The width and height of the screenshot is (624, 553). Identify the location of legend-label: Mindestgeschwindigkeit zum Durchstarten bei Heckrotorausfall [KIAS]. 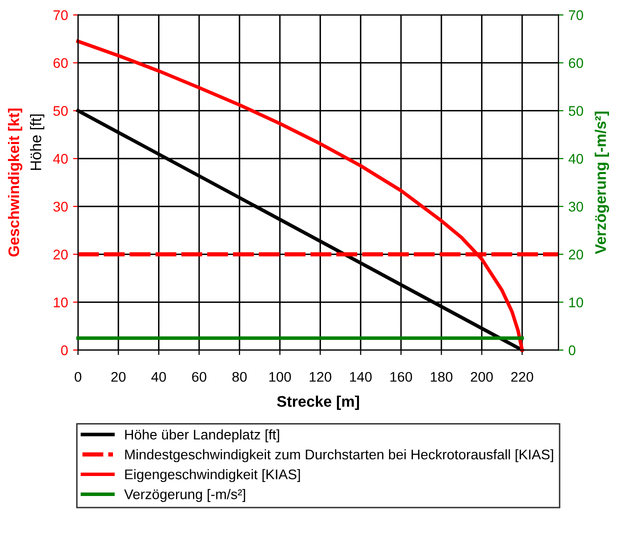
(339, 455).